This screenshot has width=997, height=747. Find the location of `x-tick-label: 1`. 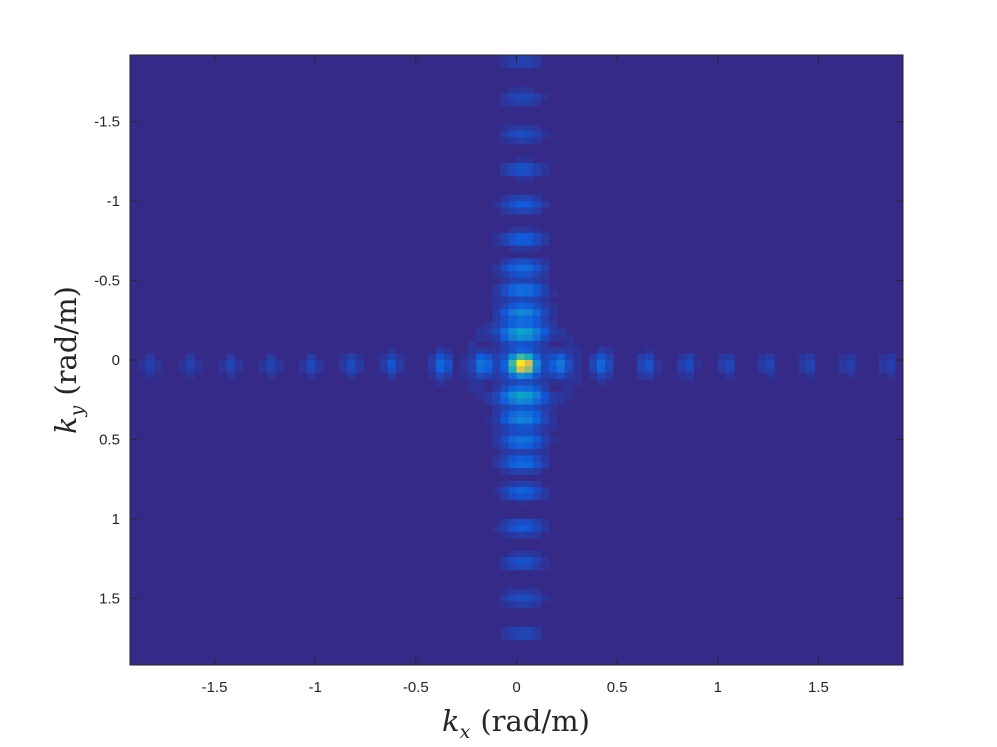

x-tick-label: 1 is located at coordinates (718, 687).